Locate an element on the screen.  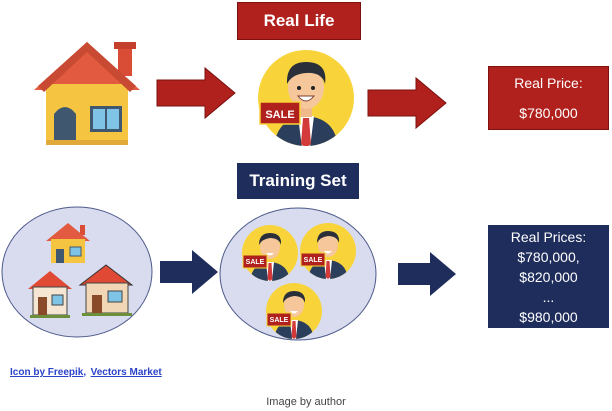
image-caption-text: Image by author is located at coordinates (306, 402).